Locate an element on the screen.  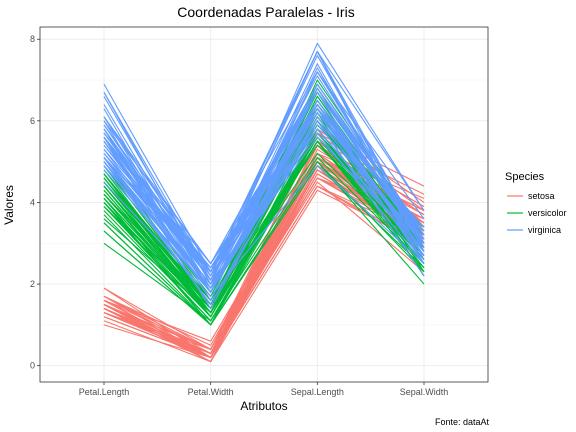
y-tick-label: 8 is located at coordinates (32, 39).